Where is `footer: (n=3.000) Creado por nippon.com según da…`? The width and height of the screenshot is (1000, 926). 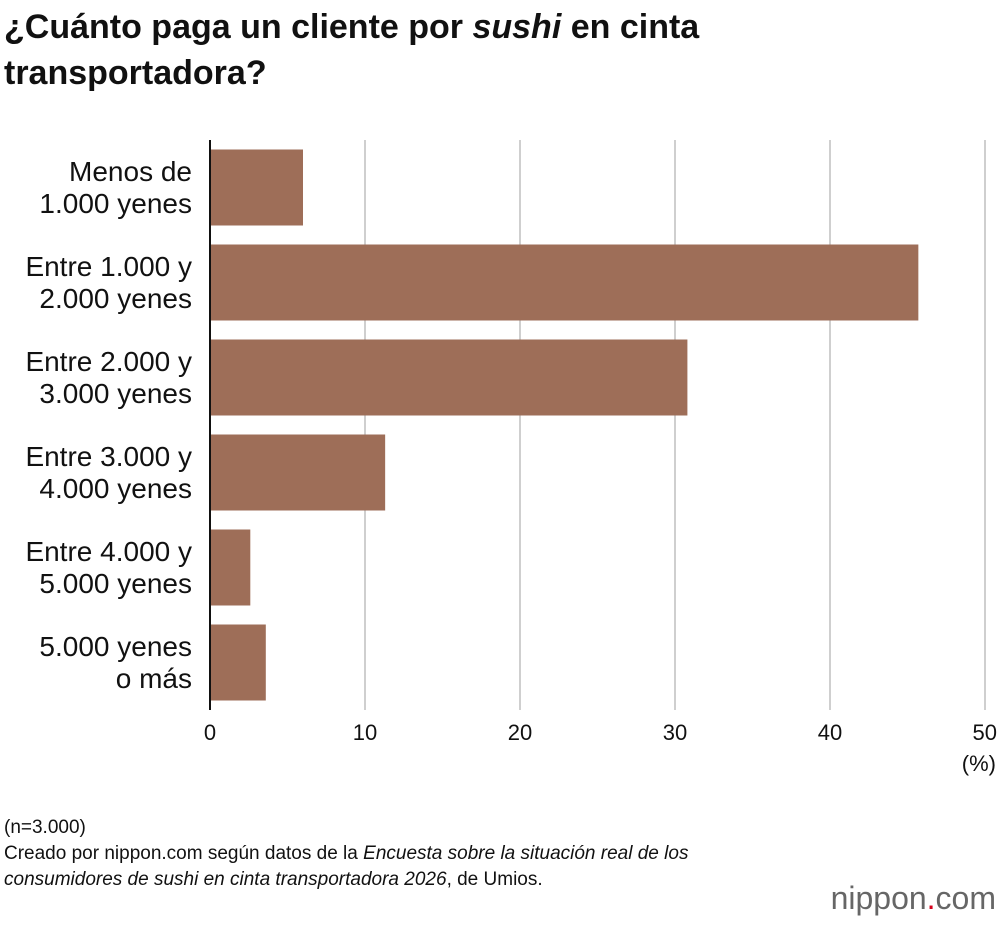 footer: (n=3.000) Creado por nippon.com según da… is located at coordinates (354, 854).